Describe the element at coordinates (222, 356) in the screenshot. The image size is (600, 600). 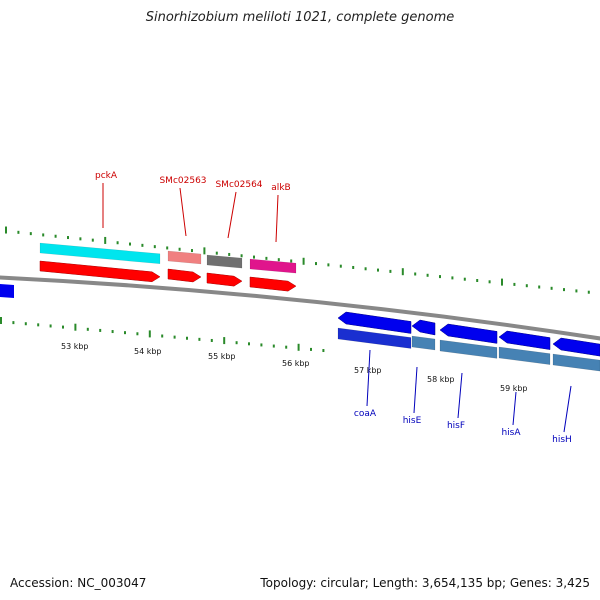
I see `scale-label: 55 kbp` at that location.